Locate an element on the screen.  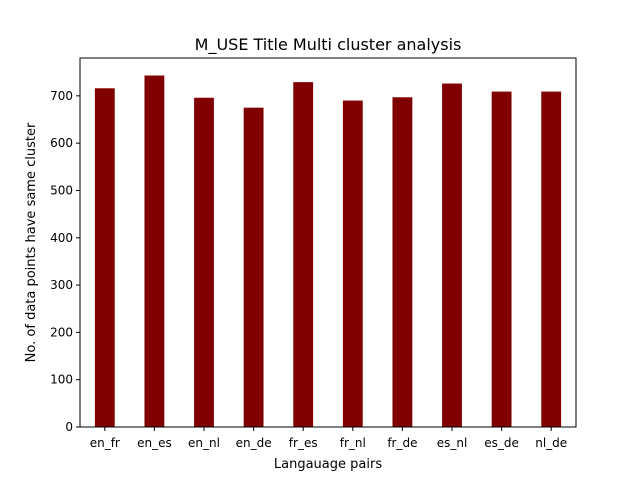
y-tick-label: 0 is located at coordinates (69, 427).